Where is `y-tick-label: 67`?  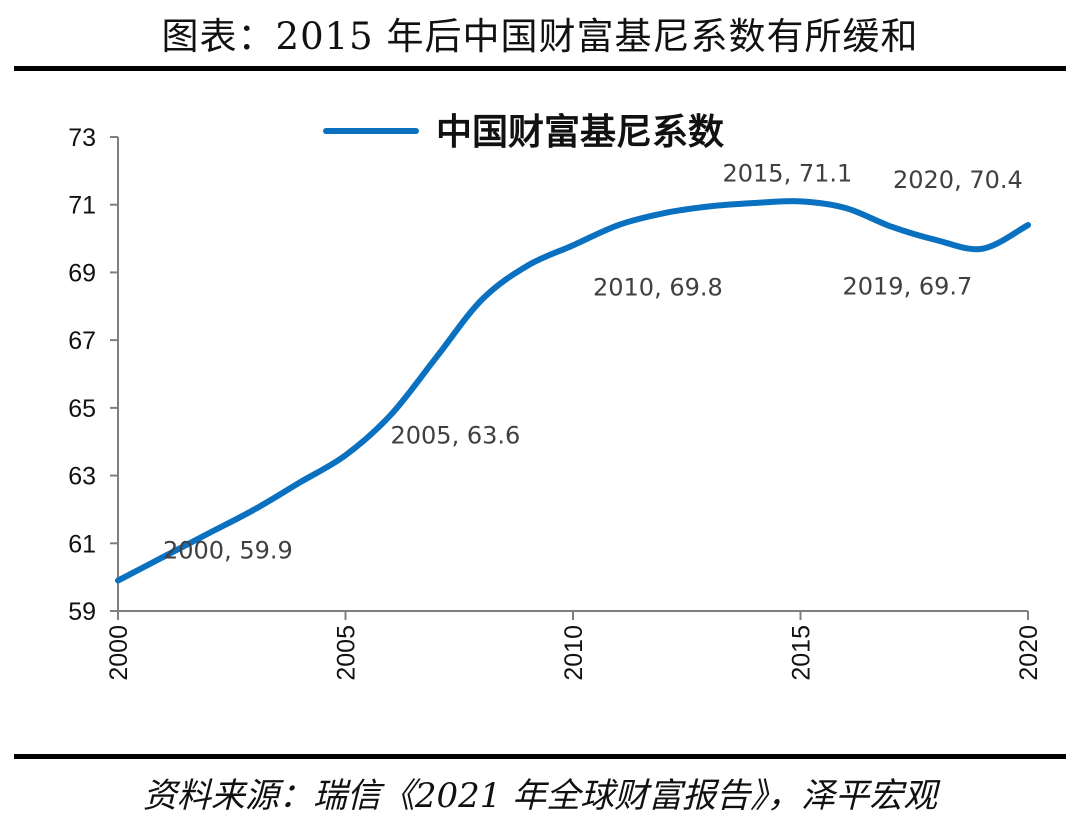
y-tick-label: 67 is located at coordinates (82, 341).